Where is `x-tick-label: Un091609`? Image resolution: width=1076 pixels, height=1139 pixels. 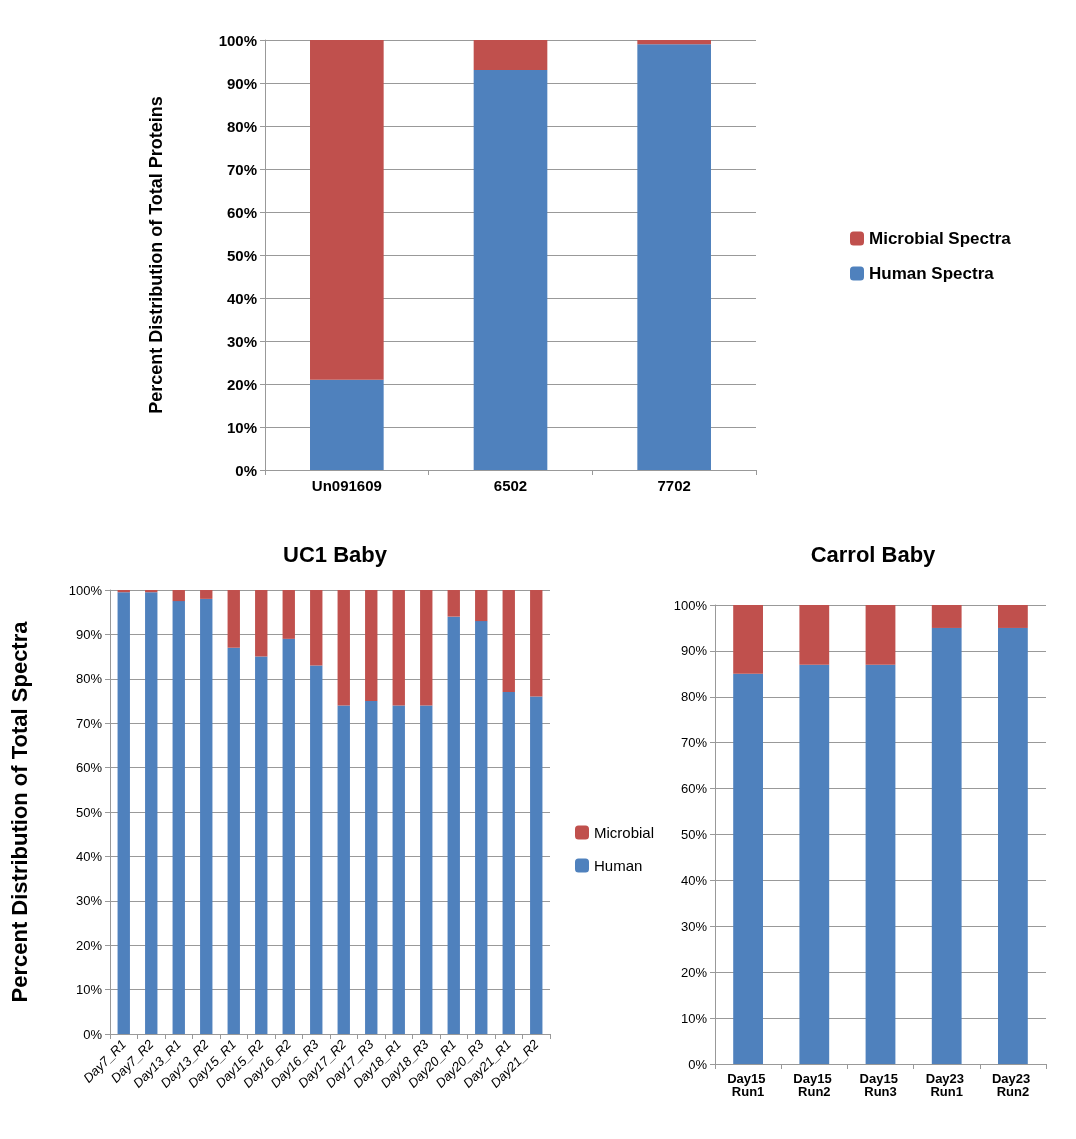
x-tick-label: Un091609 is located at coordinates (346, 485).